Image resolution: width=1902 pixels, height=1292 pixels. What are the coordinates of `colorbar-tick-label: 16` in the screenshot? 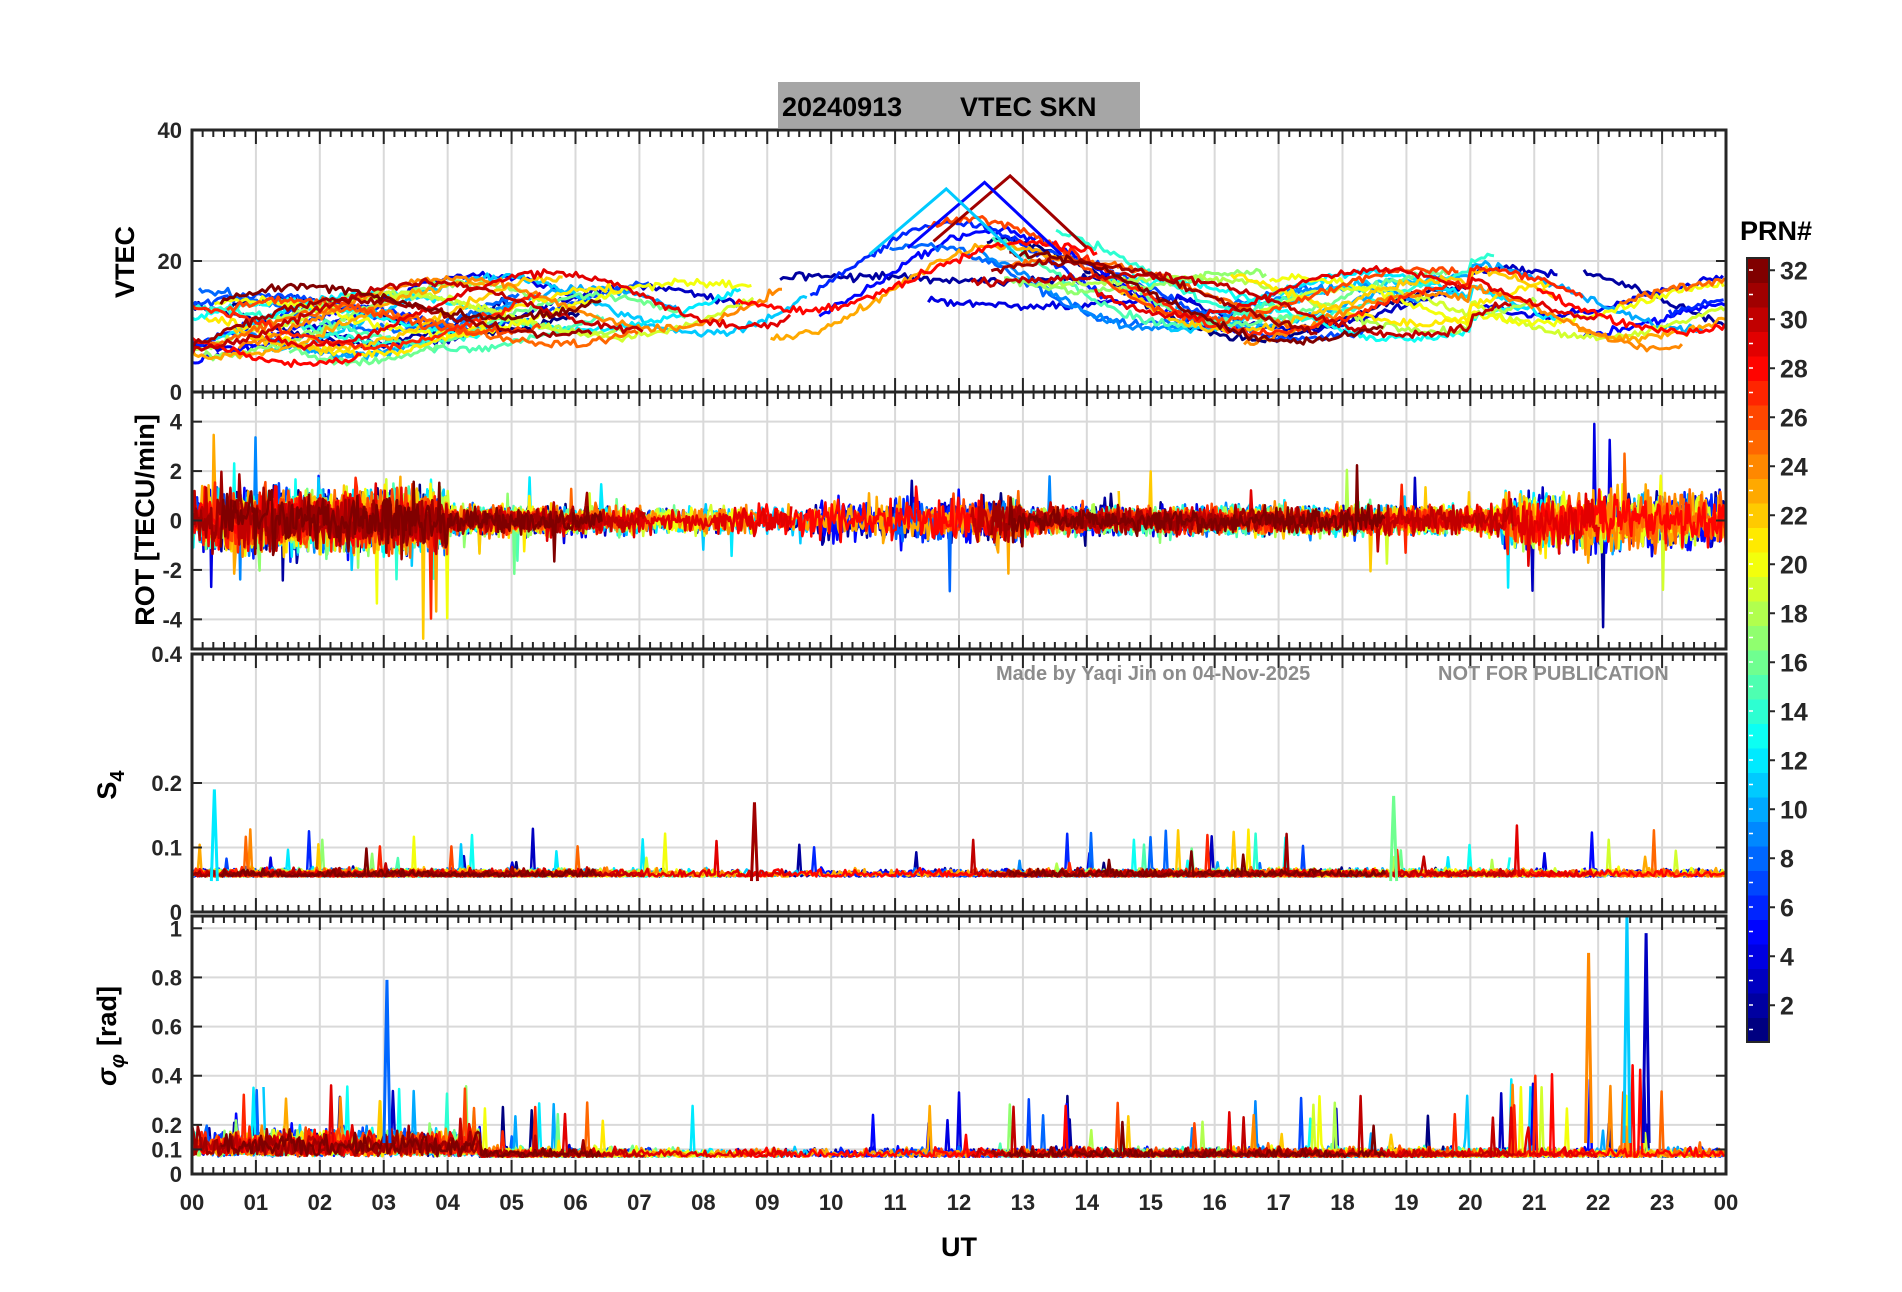 It's located at (1794, 663).